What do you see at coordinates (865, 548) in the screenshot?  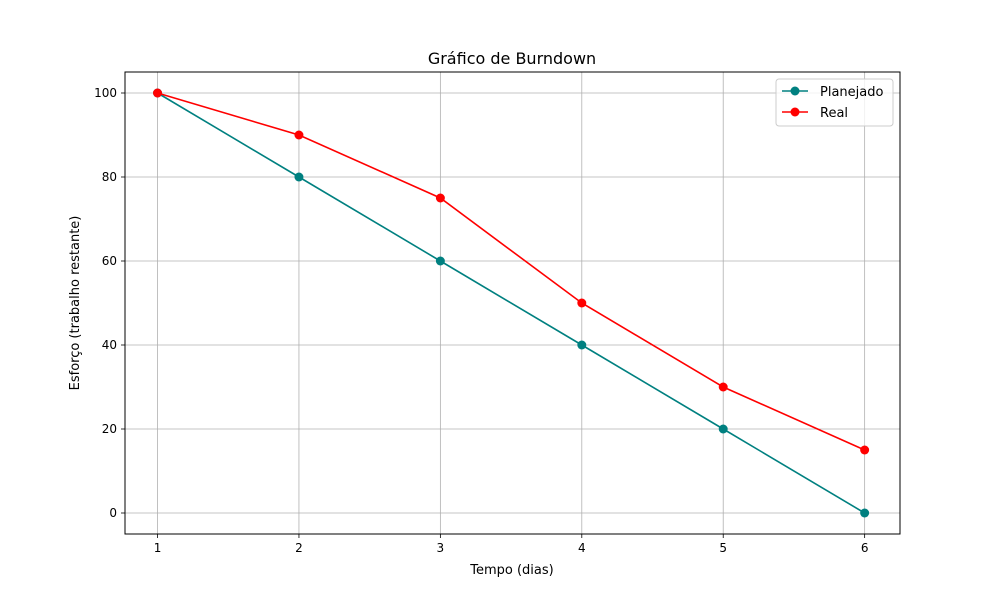 I see `x-tick-label: 6` at bounding box center [865, 548].